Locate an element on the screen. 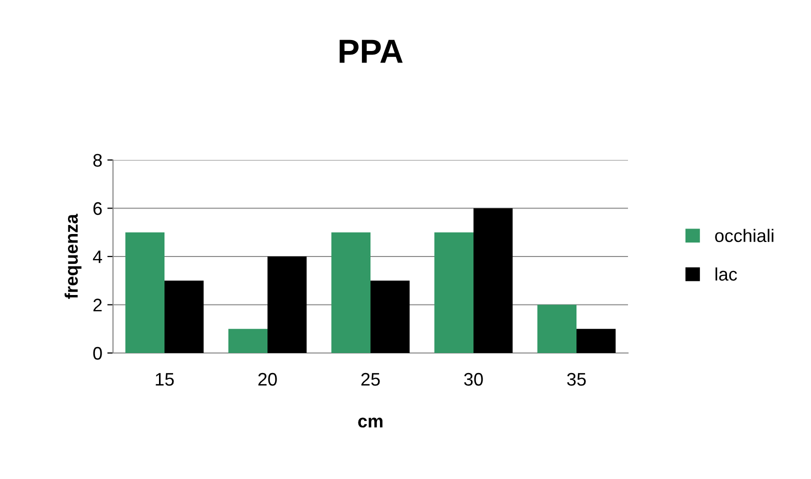 The height and width of the screenshot is (479, 811). y-tick-label: 0 is located at coordinates (97, 353).